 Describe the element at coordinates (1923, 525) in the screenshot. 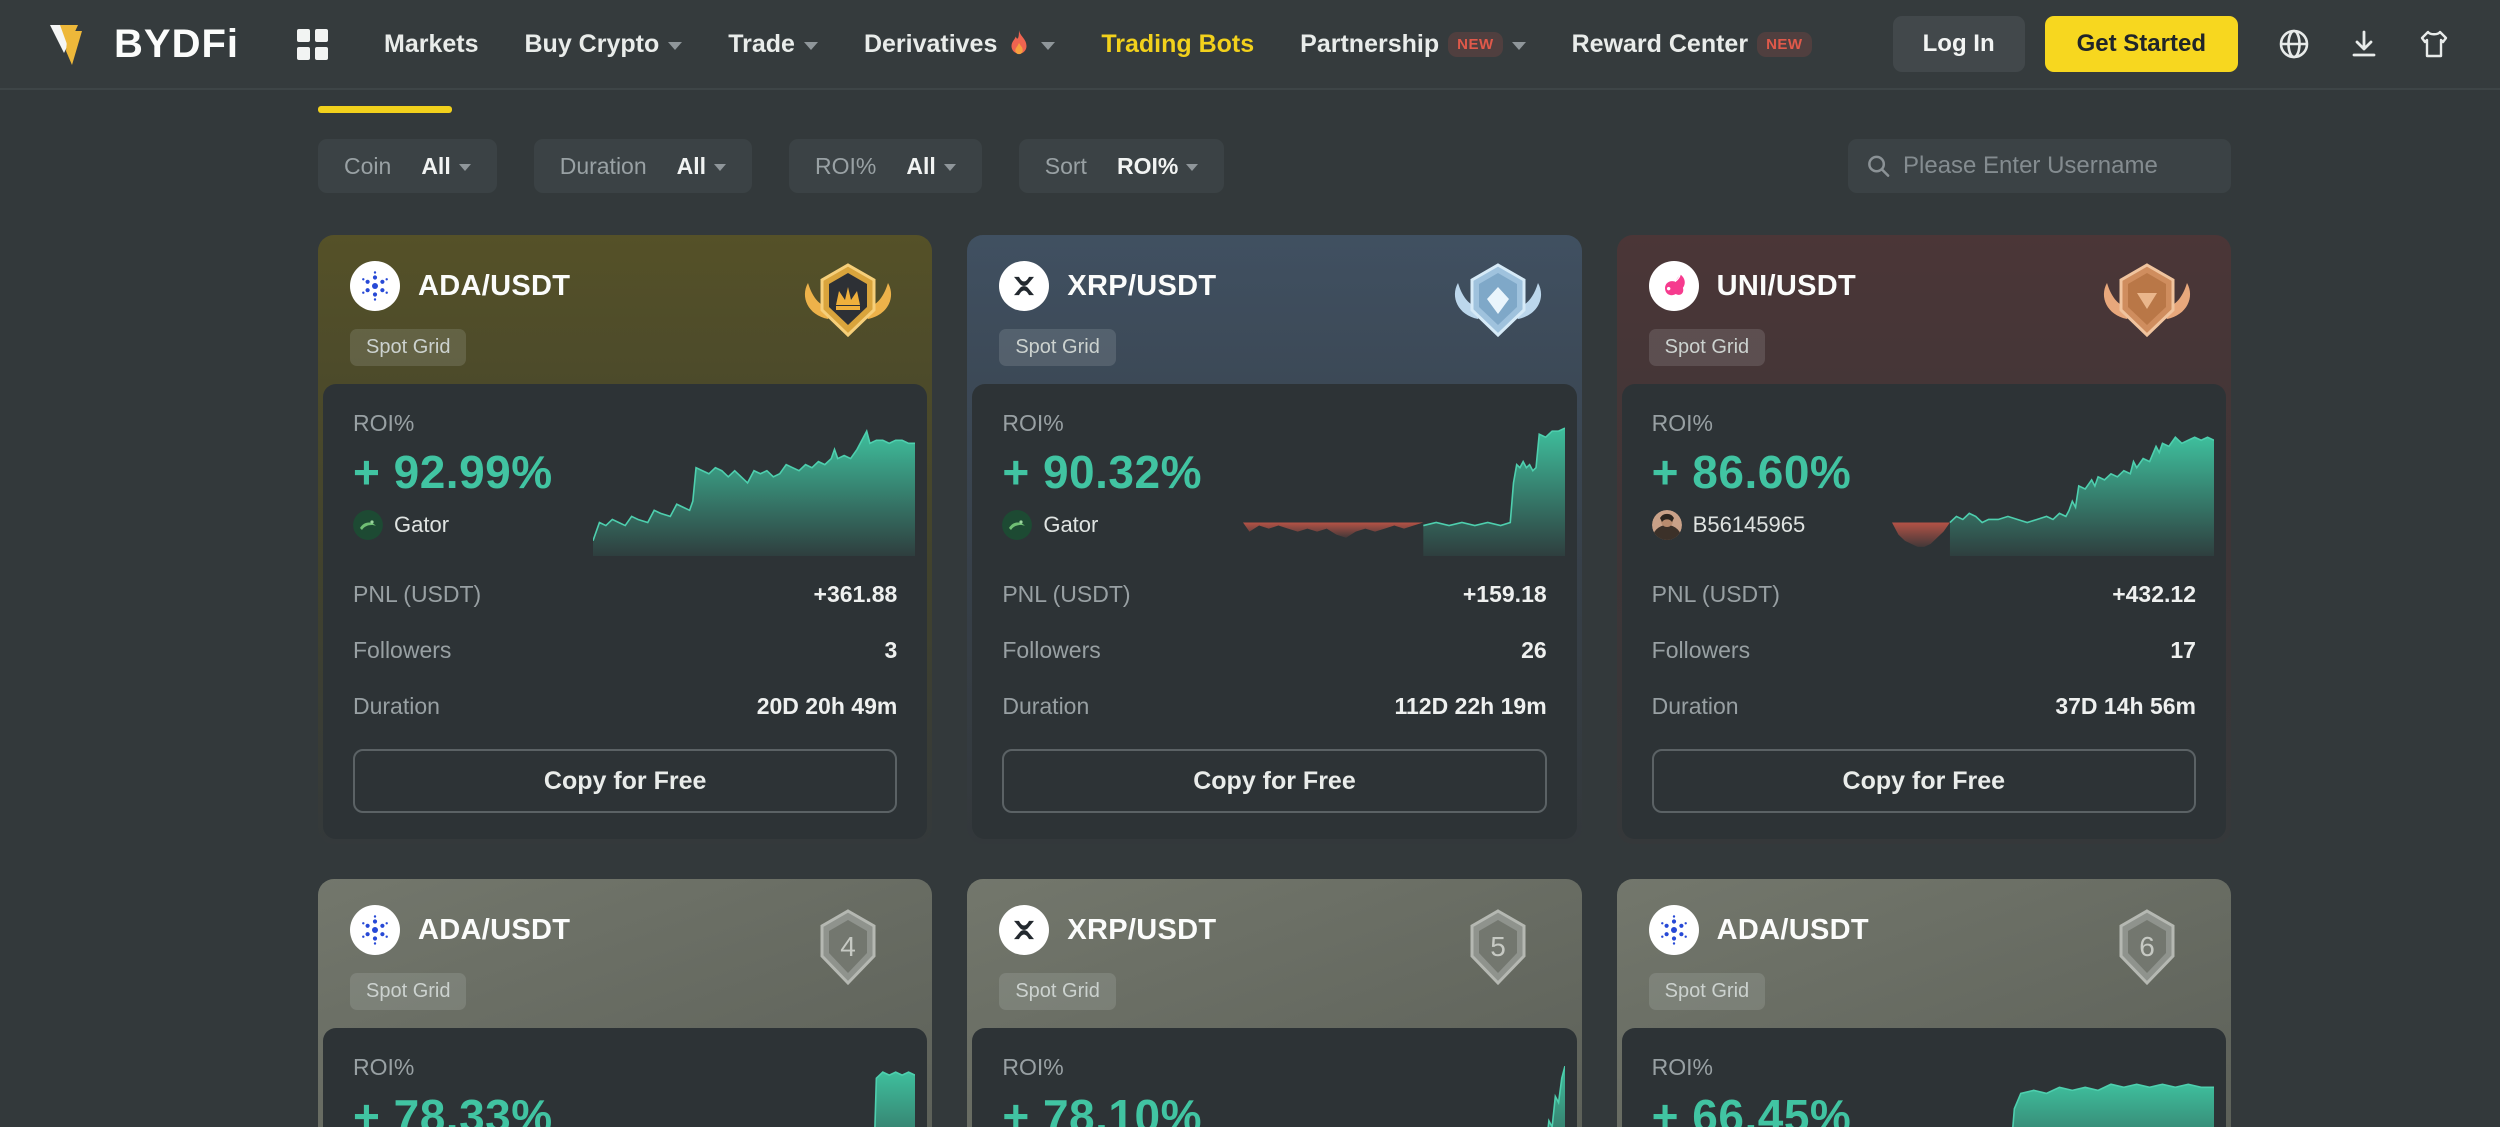

I see `trader-link: B56145965` at that location.